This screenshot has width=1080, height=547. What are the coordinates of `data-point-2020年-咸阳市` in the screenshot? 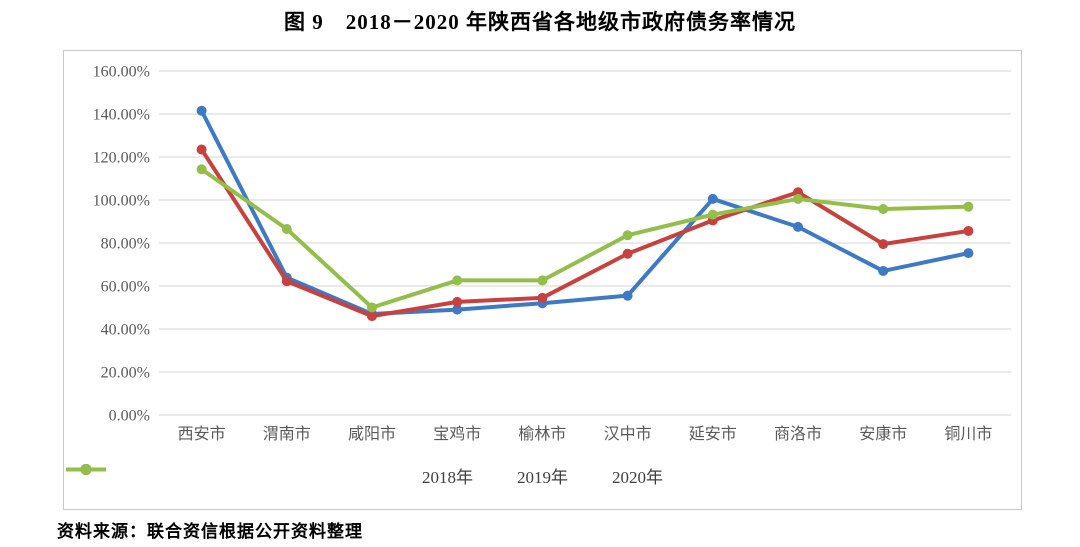 It's located at (372, 307).